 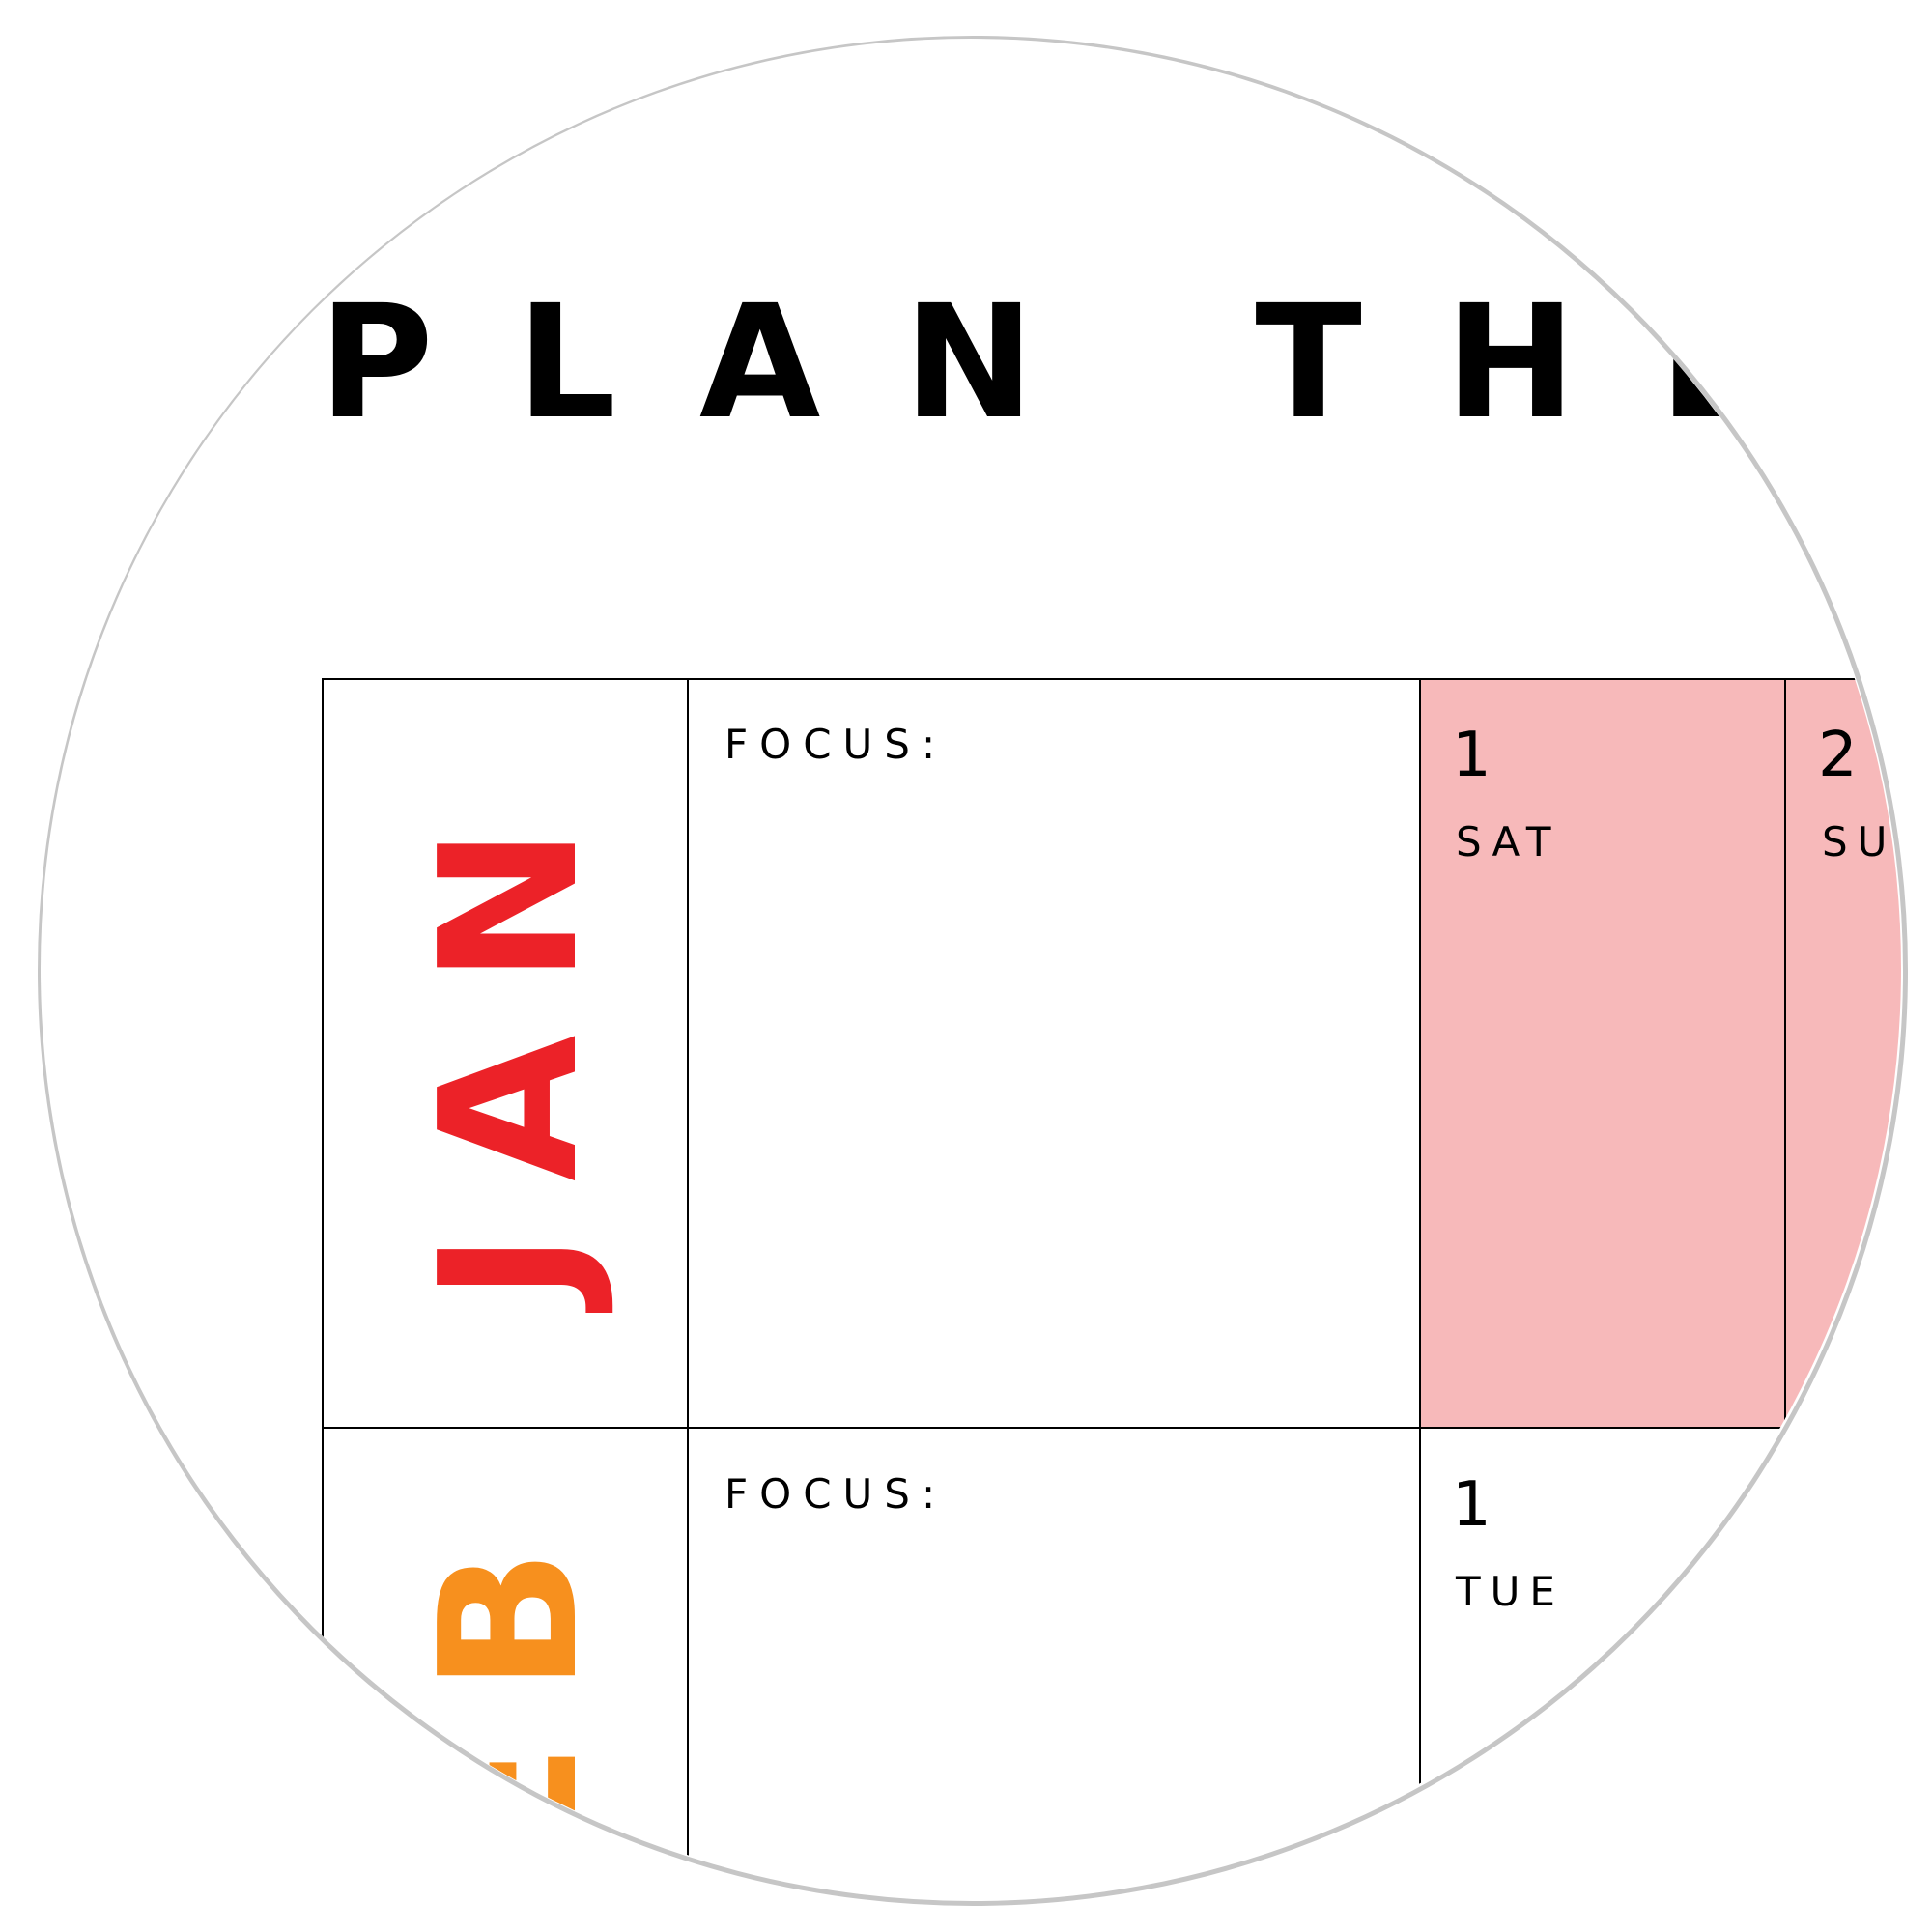 I want to click on day-number-feb-1: 1, so click(x=1472, y=1505).